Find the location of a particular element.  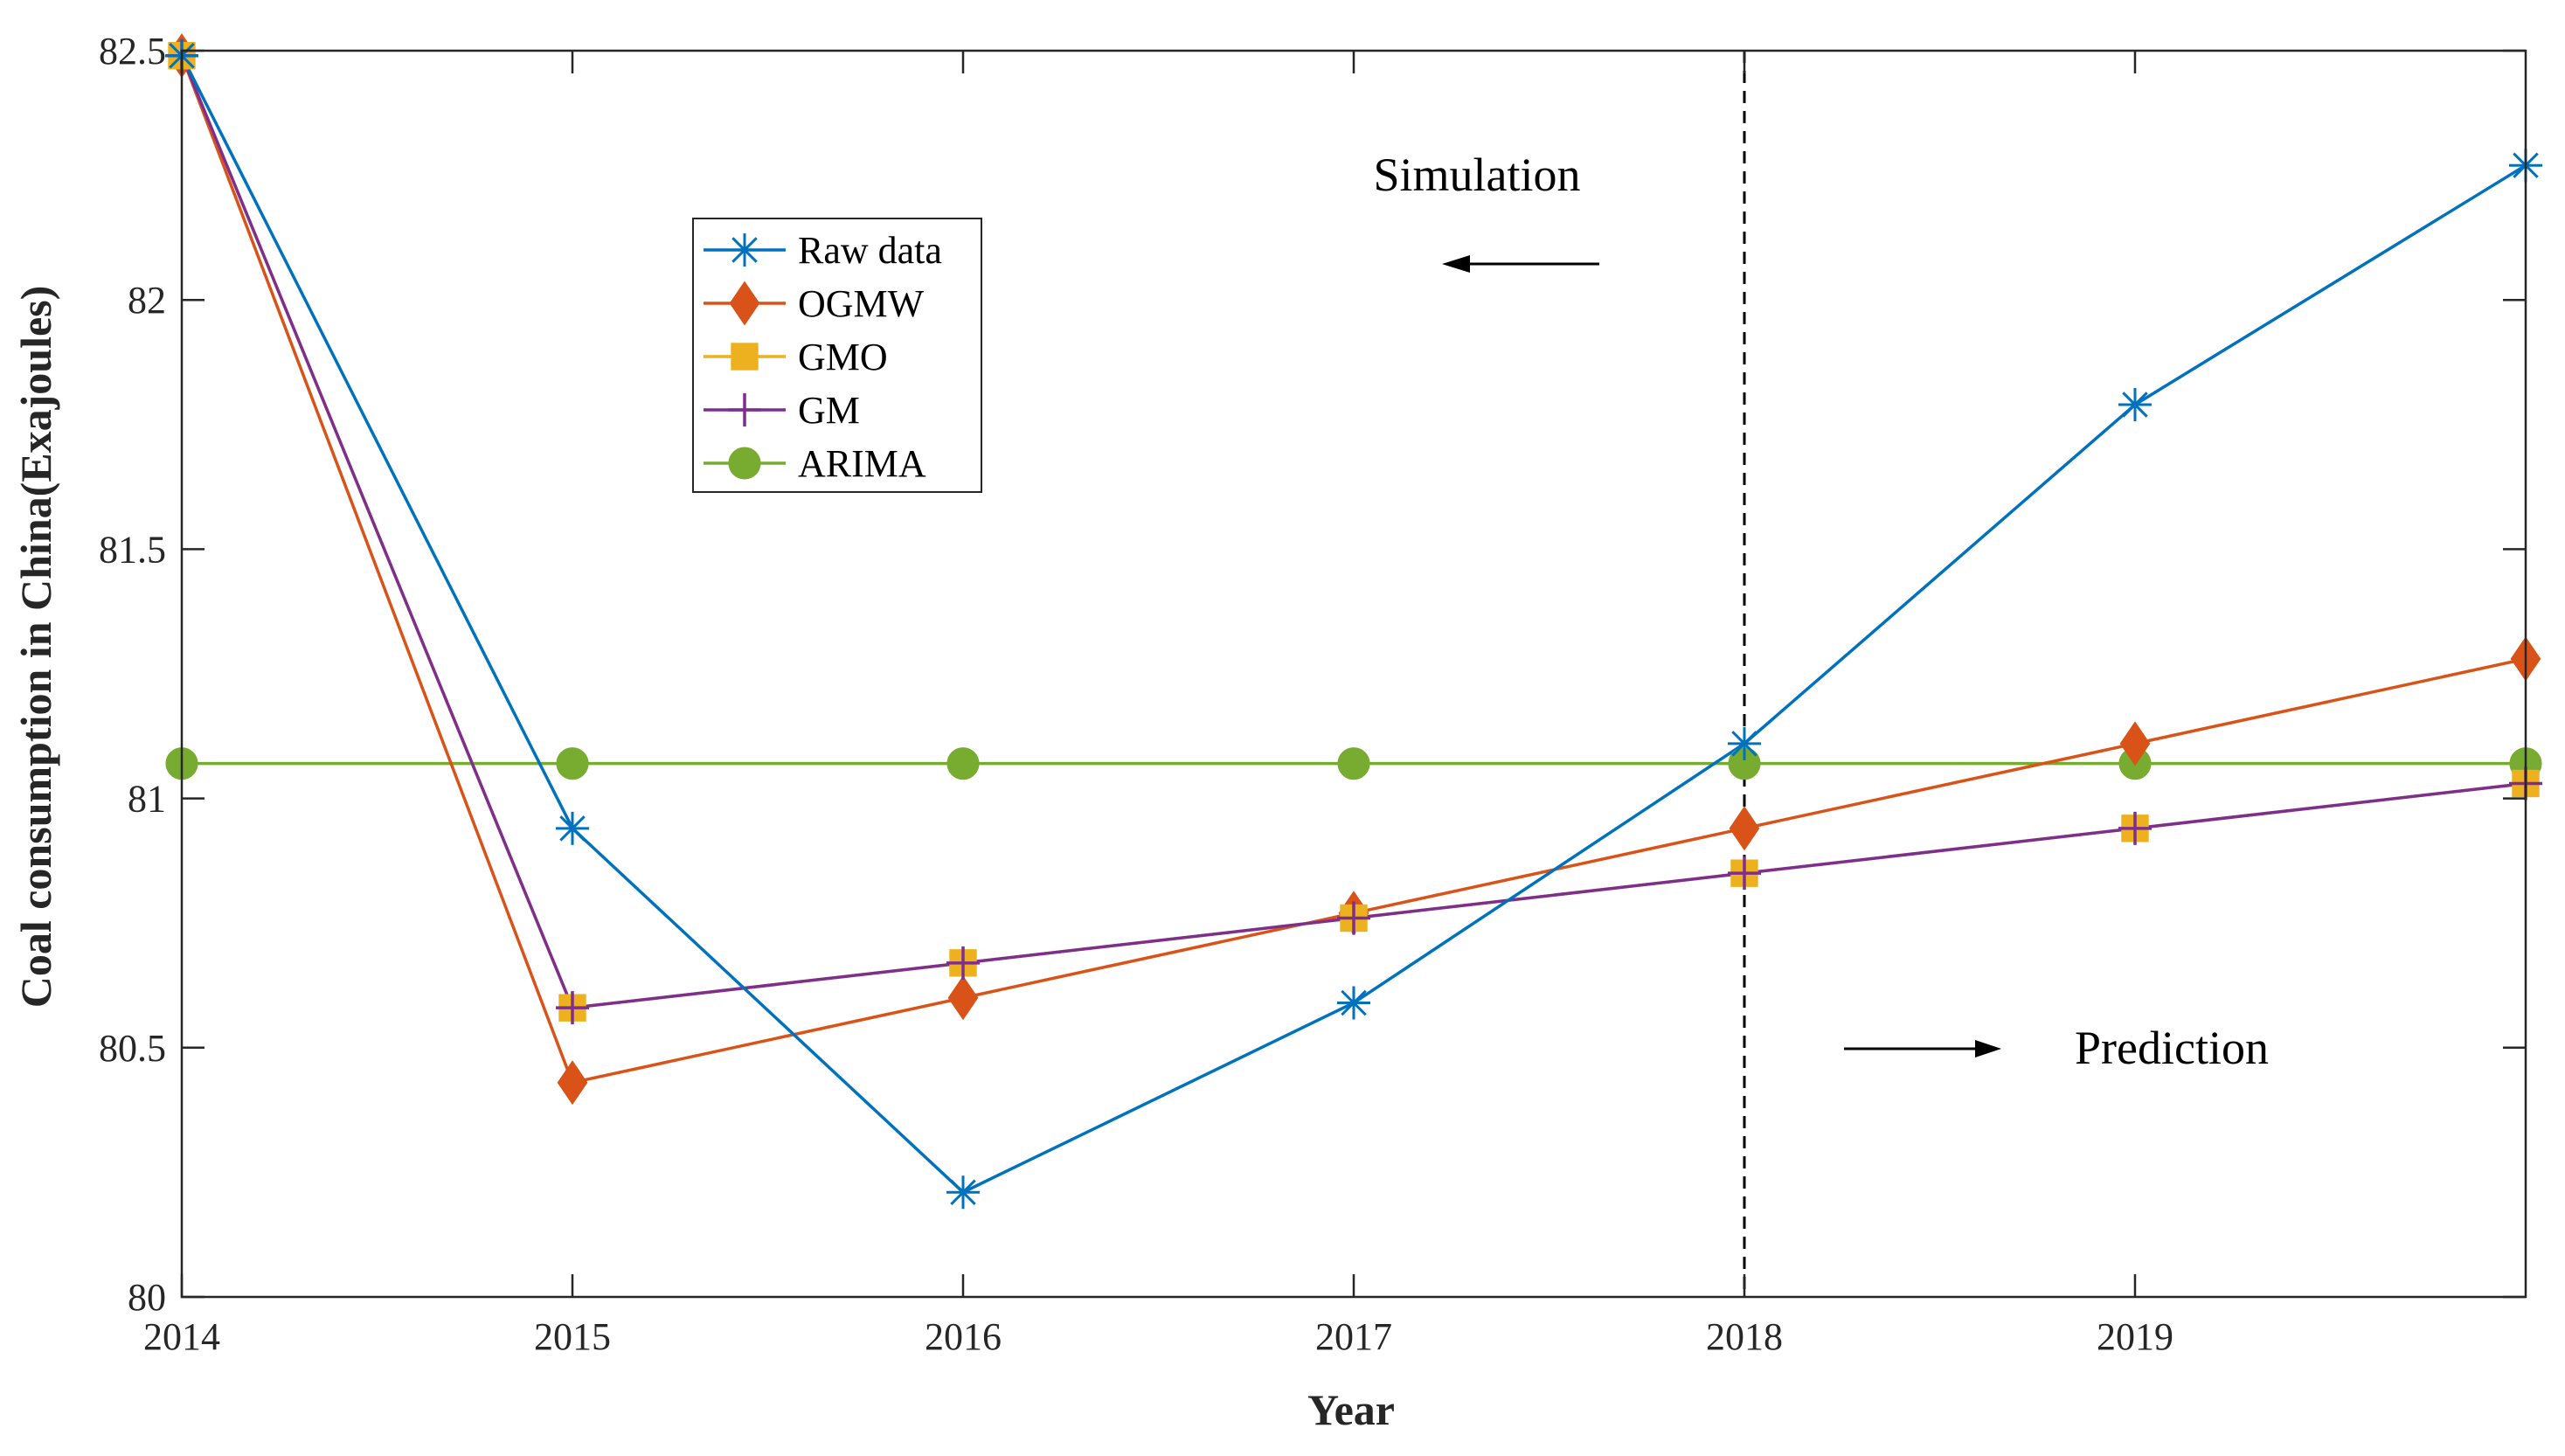

simulation-arrowhead is located at coordinates (1456, 264).